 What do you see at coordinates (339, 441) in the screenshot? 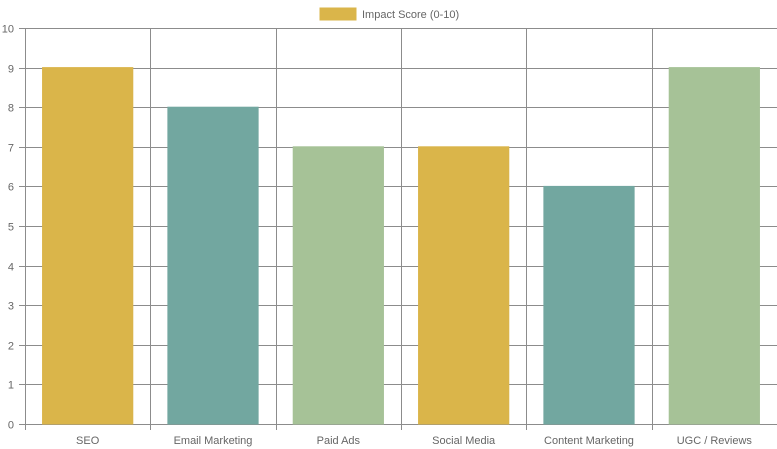
I see `x-tick-label: Paid Ads` at bounding box center [339, 441].